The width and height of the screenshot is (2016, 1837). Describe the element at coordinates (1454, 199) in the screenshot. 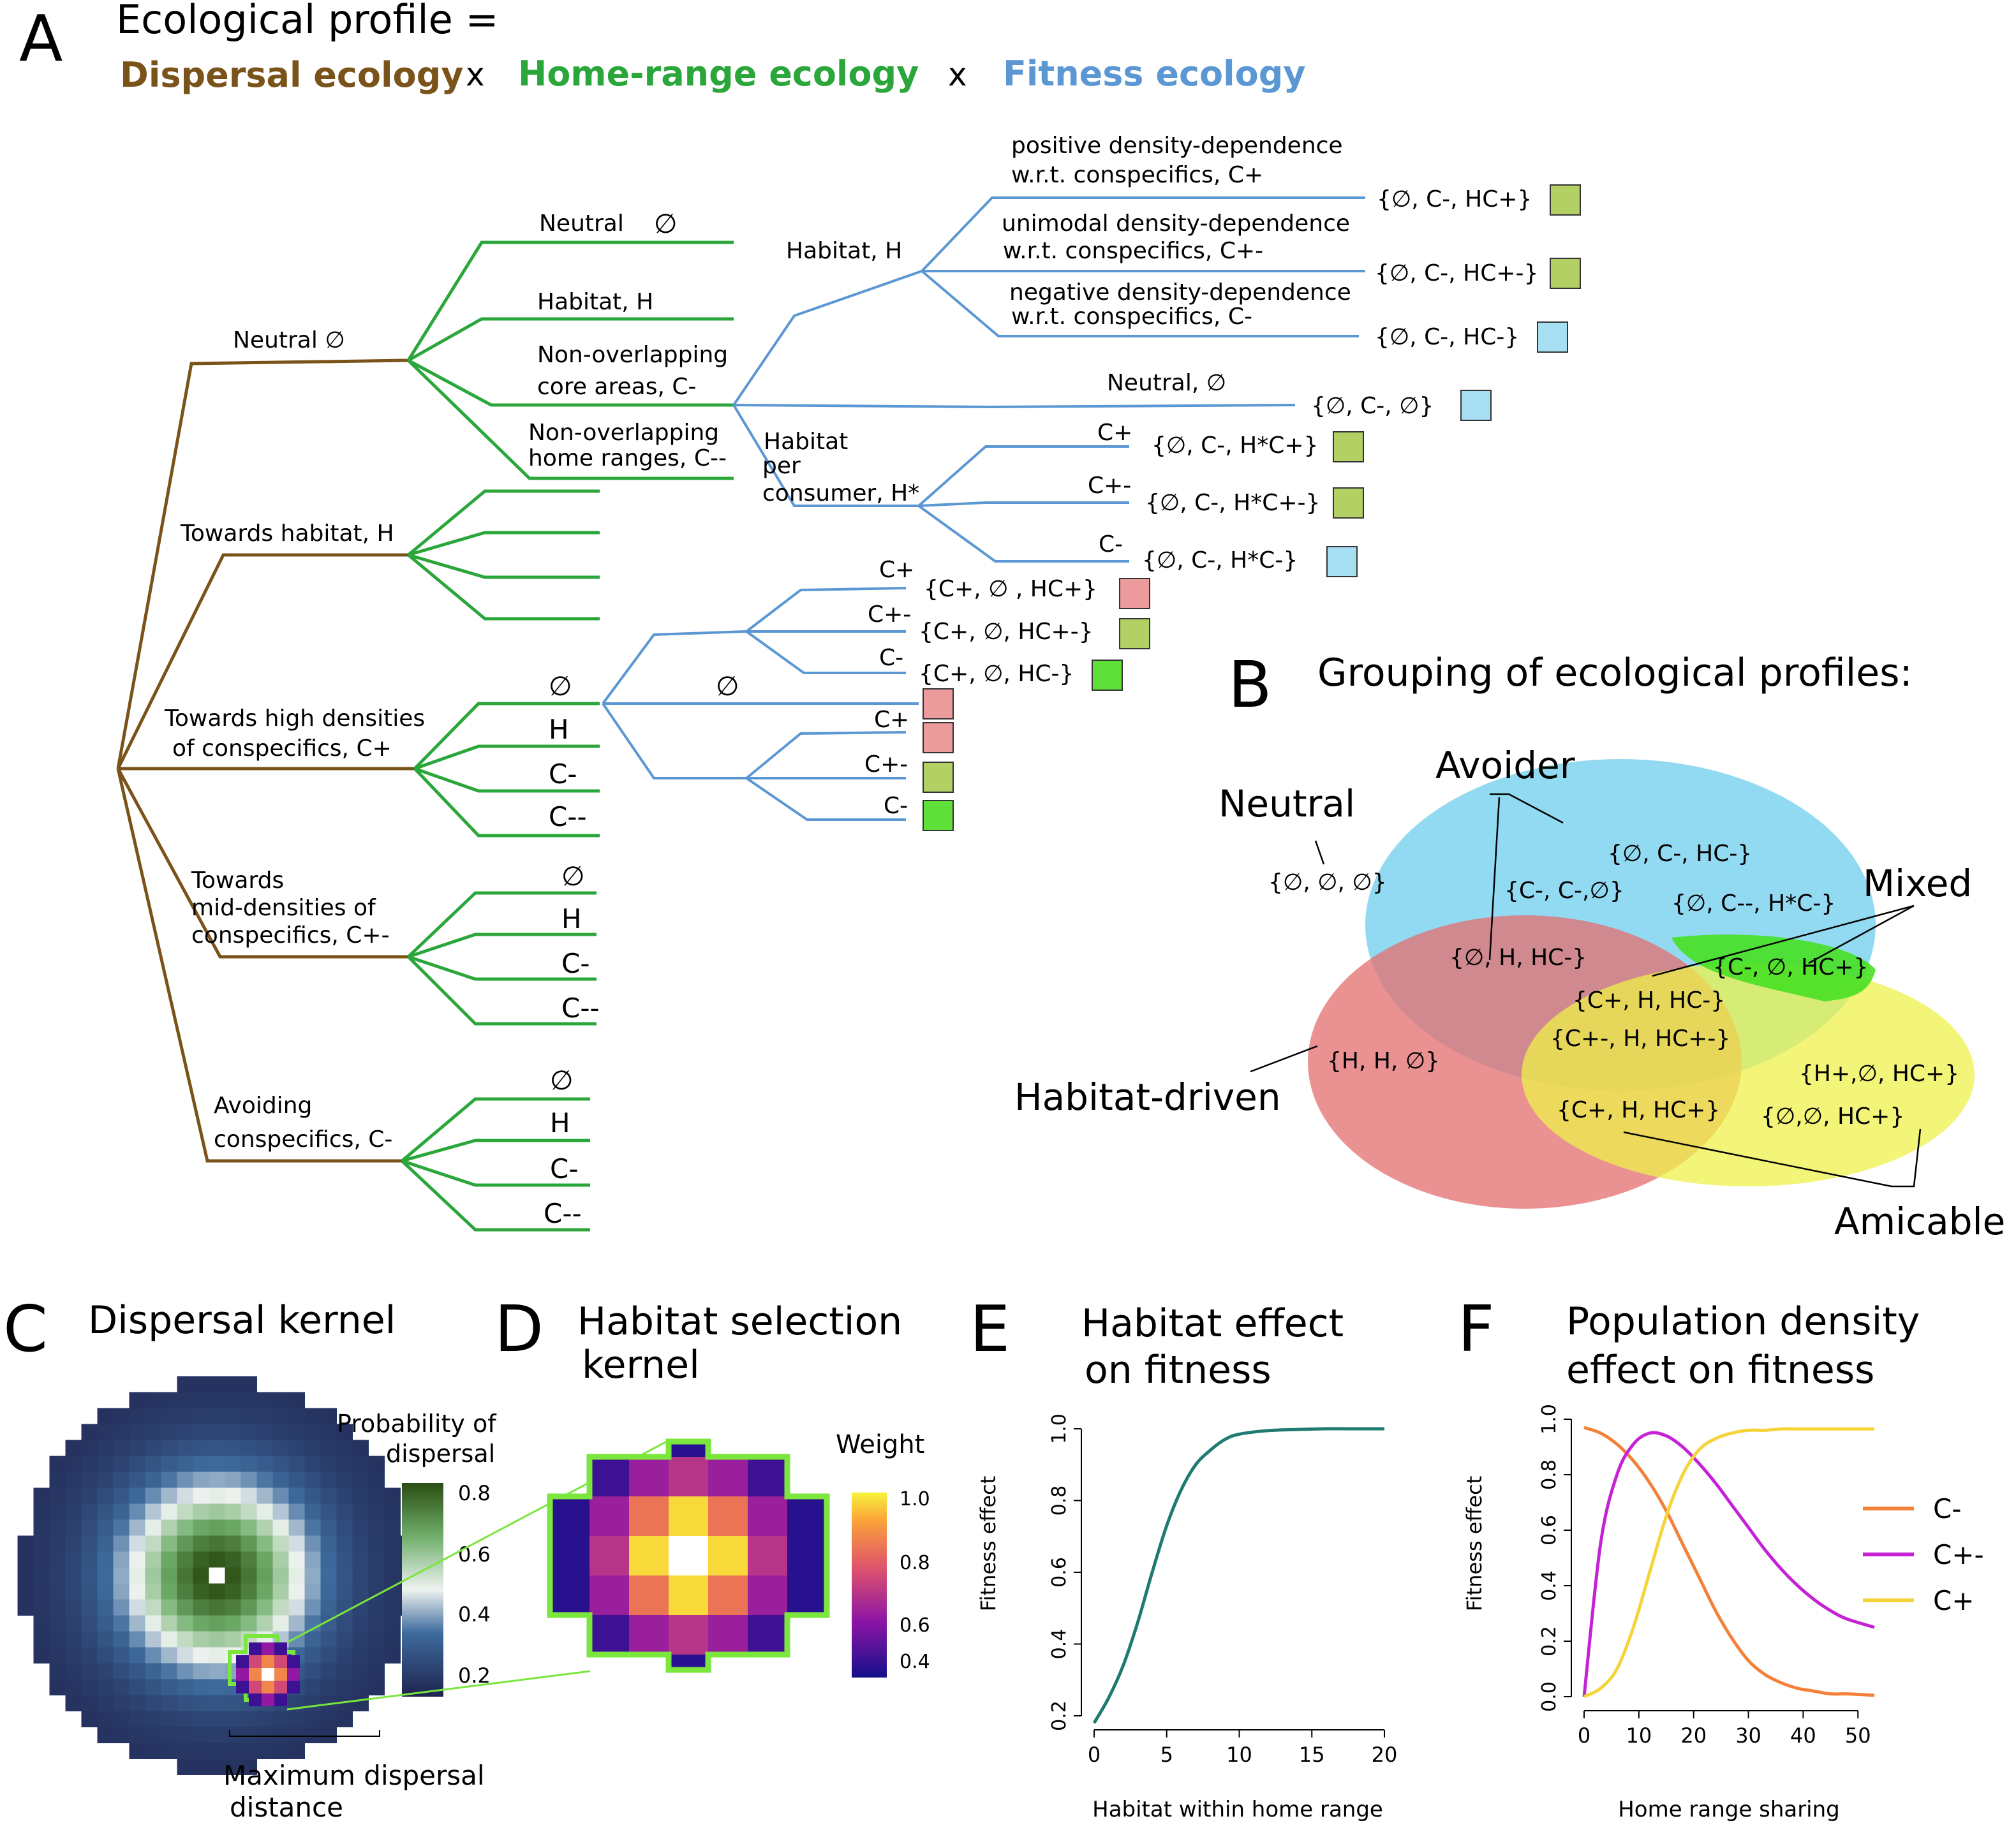

I see `profile-1: {∅, C-, HC+}` at that location.